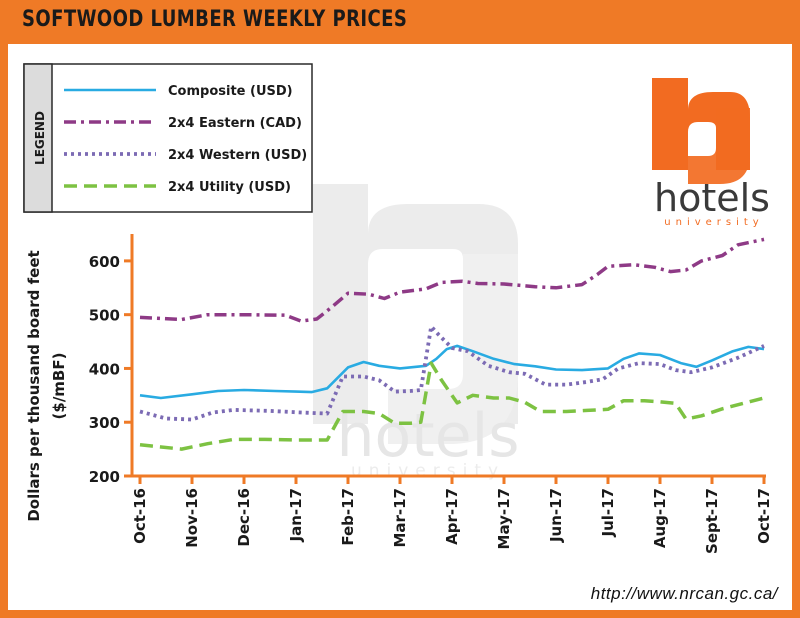 The height and width of the screenshot is (618, 800). What do you see at coordinates (660, 518) in the screenshot?
I see `x-tick-label-10: Aug-17` at bounding box center [660, 518].